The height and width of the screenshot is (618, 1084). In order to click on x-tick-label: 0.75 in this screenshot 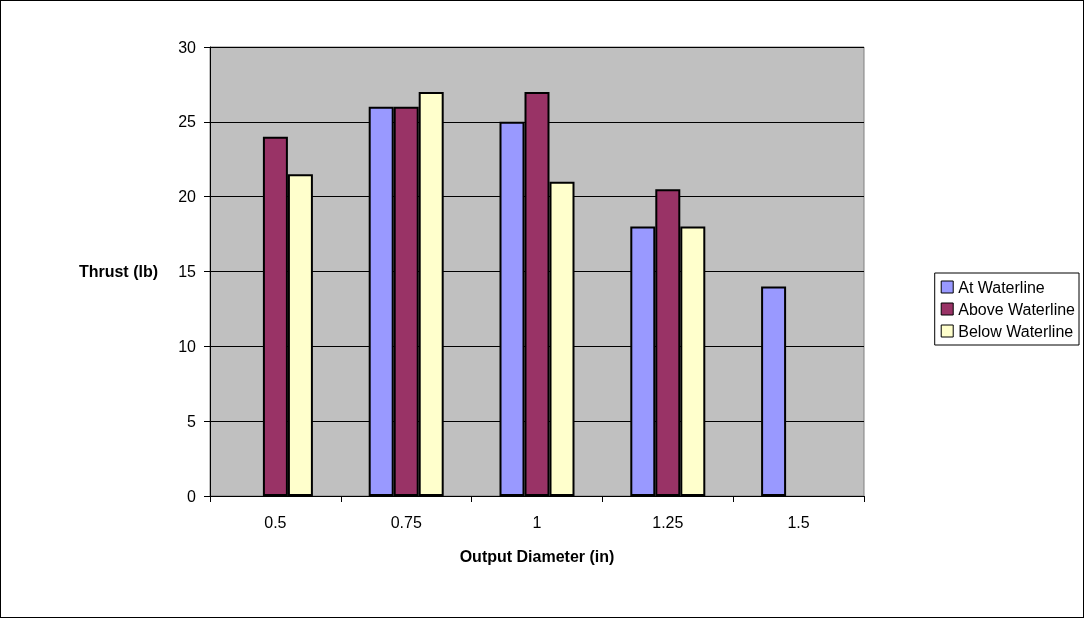, I will do `click(406, 522)`.